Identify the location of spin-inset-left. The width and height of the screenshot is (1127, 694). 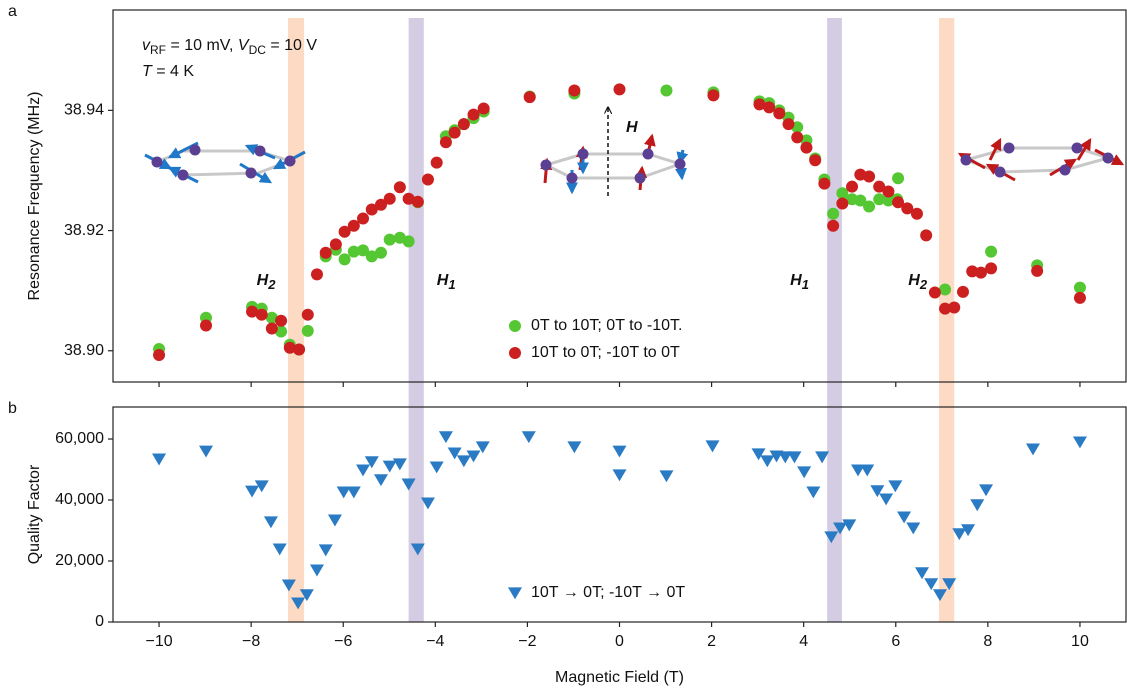
(225, 162).